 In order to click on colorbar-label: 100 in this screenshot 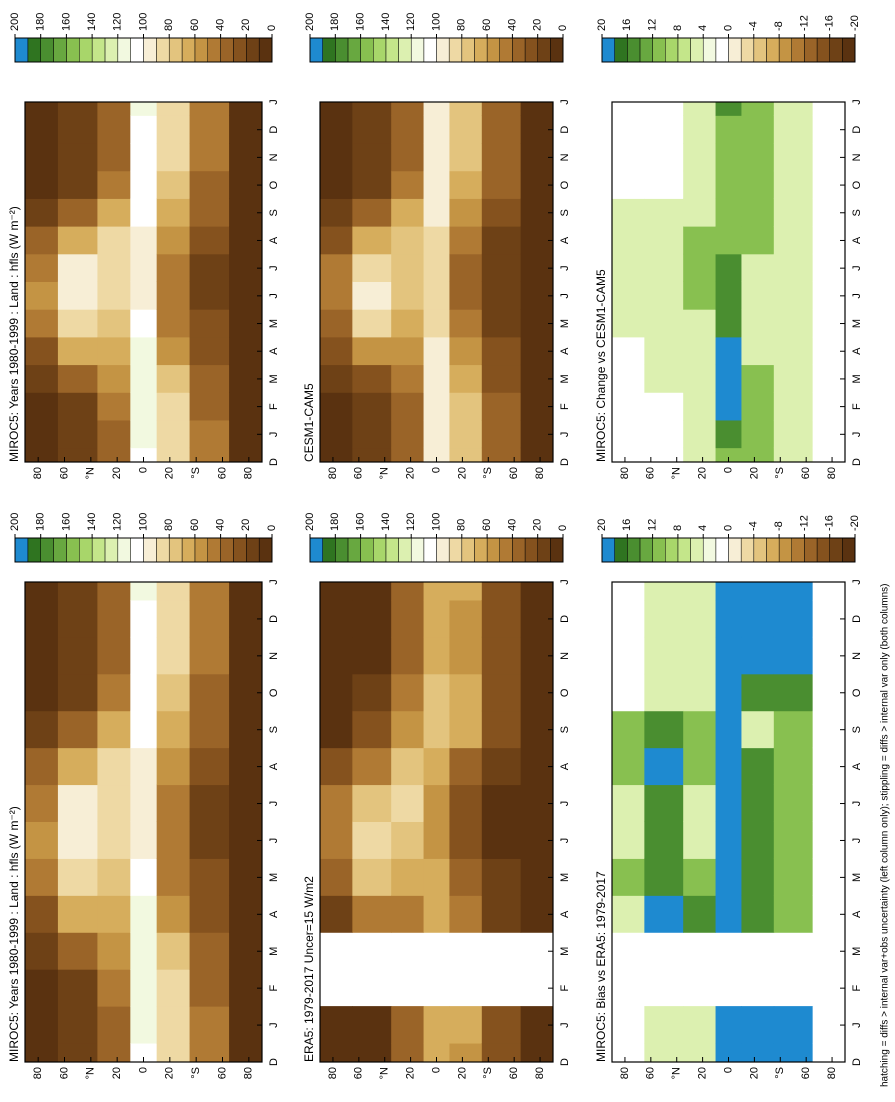, I will do `click(143, 22)`.